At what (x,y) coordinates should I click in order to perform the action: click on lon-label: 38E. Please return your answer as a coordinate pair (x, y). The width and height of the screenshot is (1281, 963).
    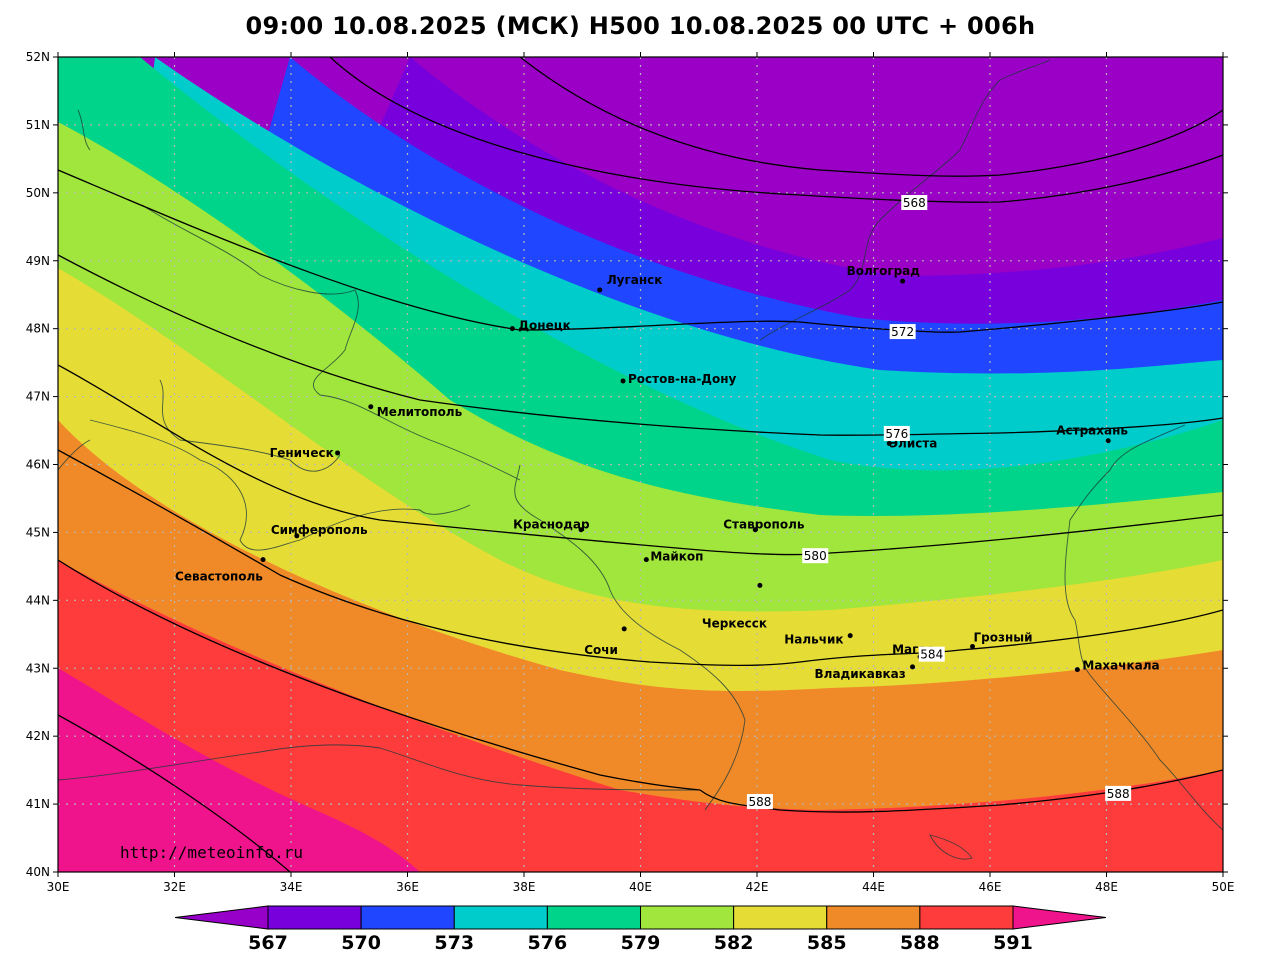
    Looking at the image, I should click on (524, 887).